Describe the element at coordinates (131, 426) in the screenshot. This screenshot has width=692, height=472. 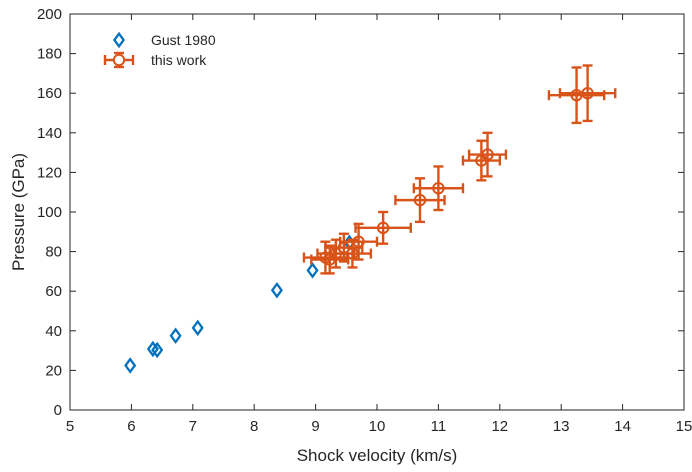
I see `x-tick-label-1: 6` at that location.